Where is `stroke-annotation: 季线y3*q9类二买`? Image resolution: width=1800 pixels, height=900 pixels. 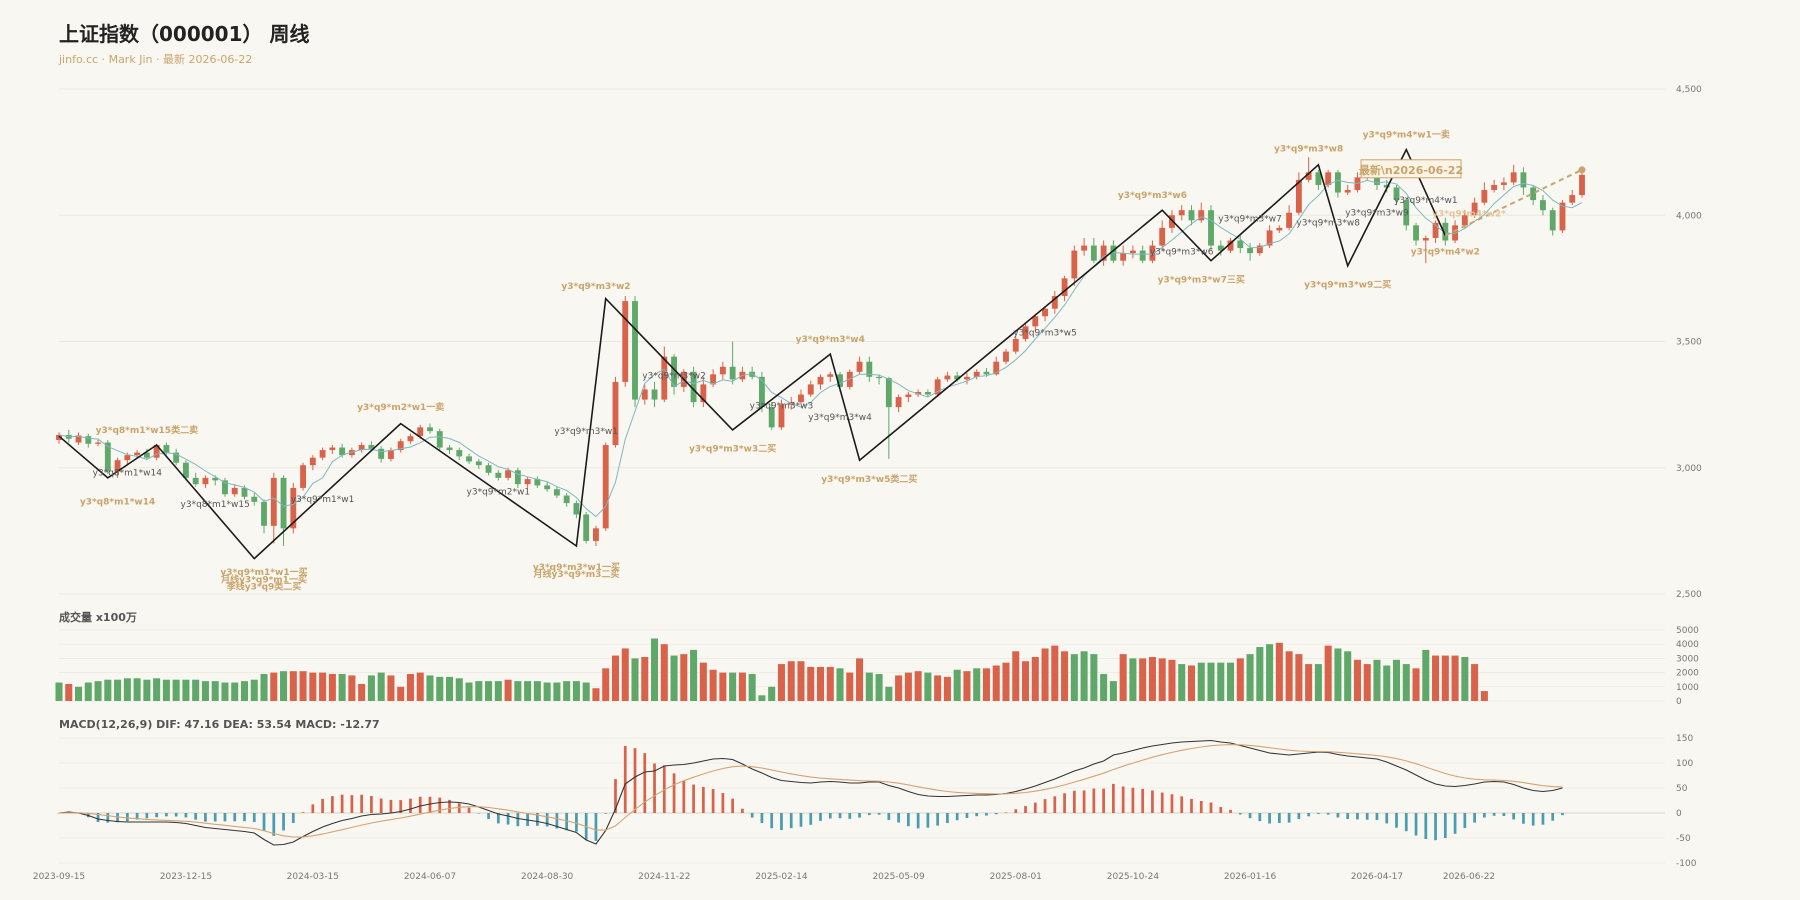 stroke-annotation: 季线y3*q9类二买 is located at coordinates (264, 586).